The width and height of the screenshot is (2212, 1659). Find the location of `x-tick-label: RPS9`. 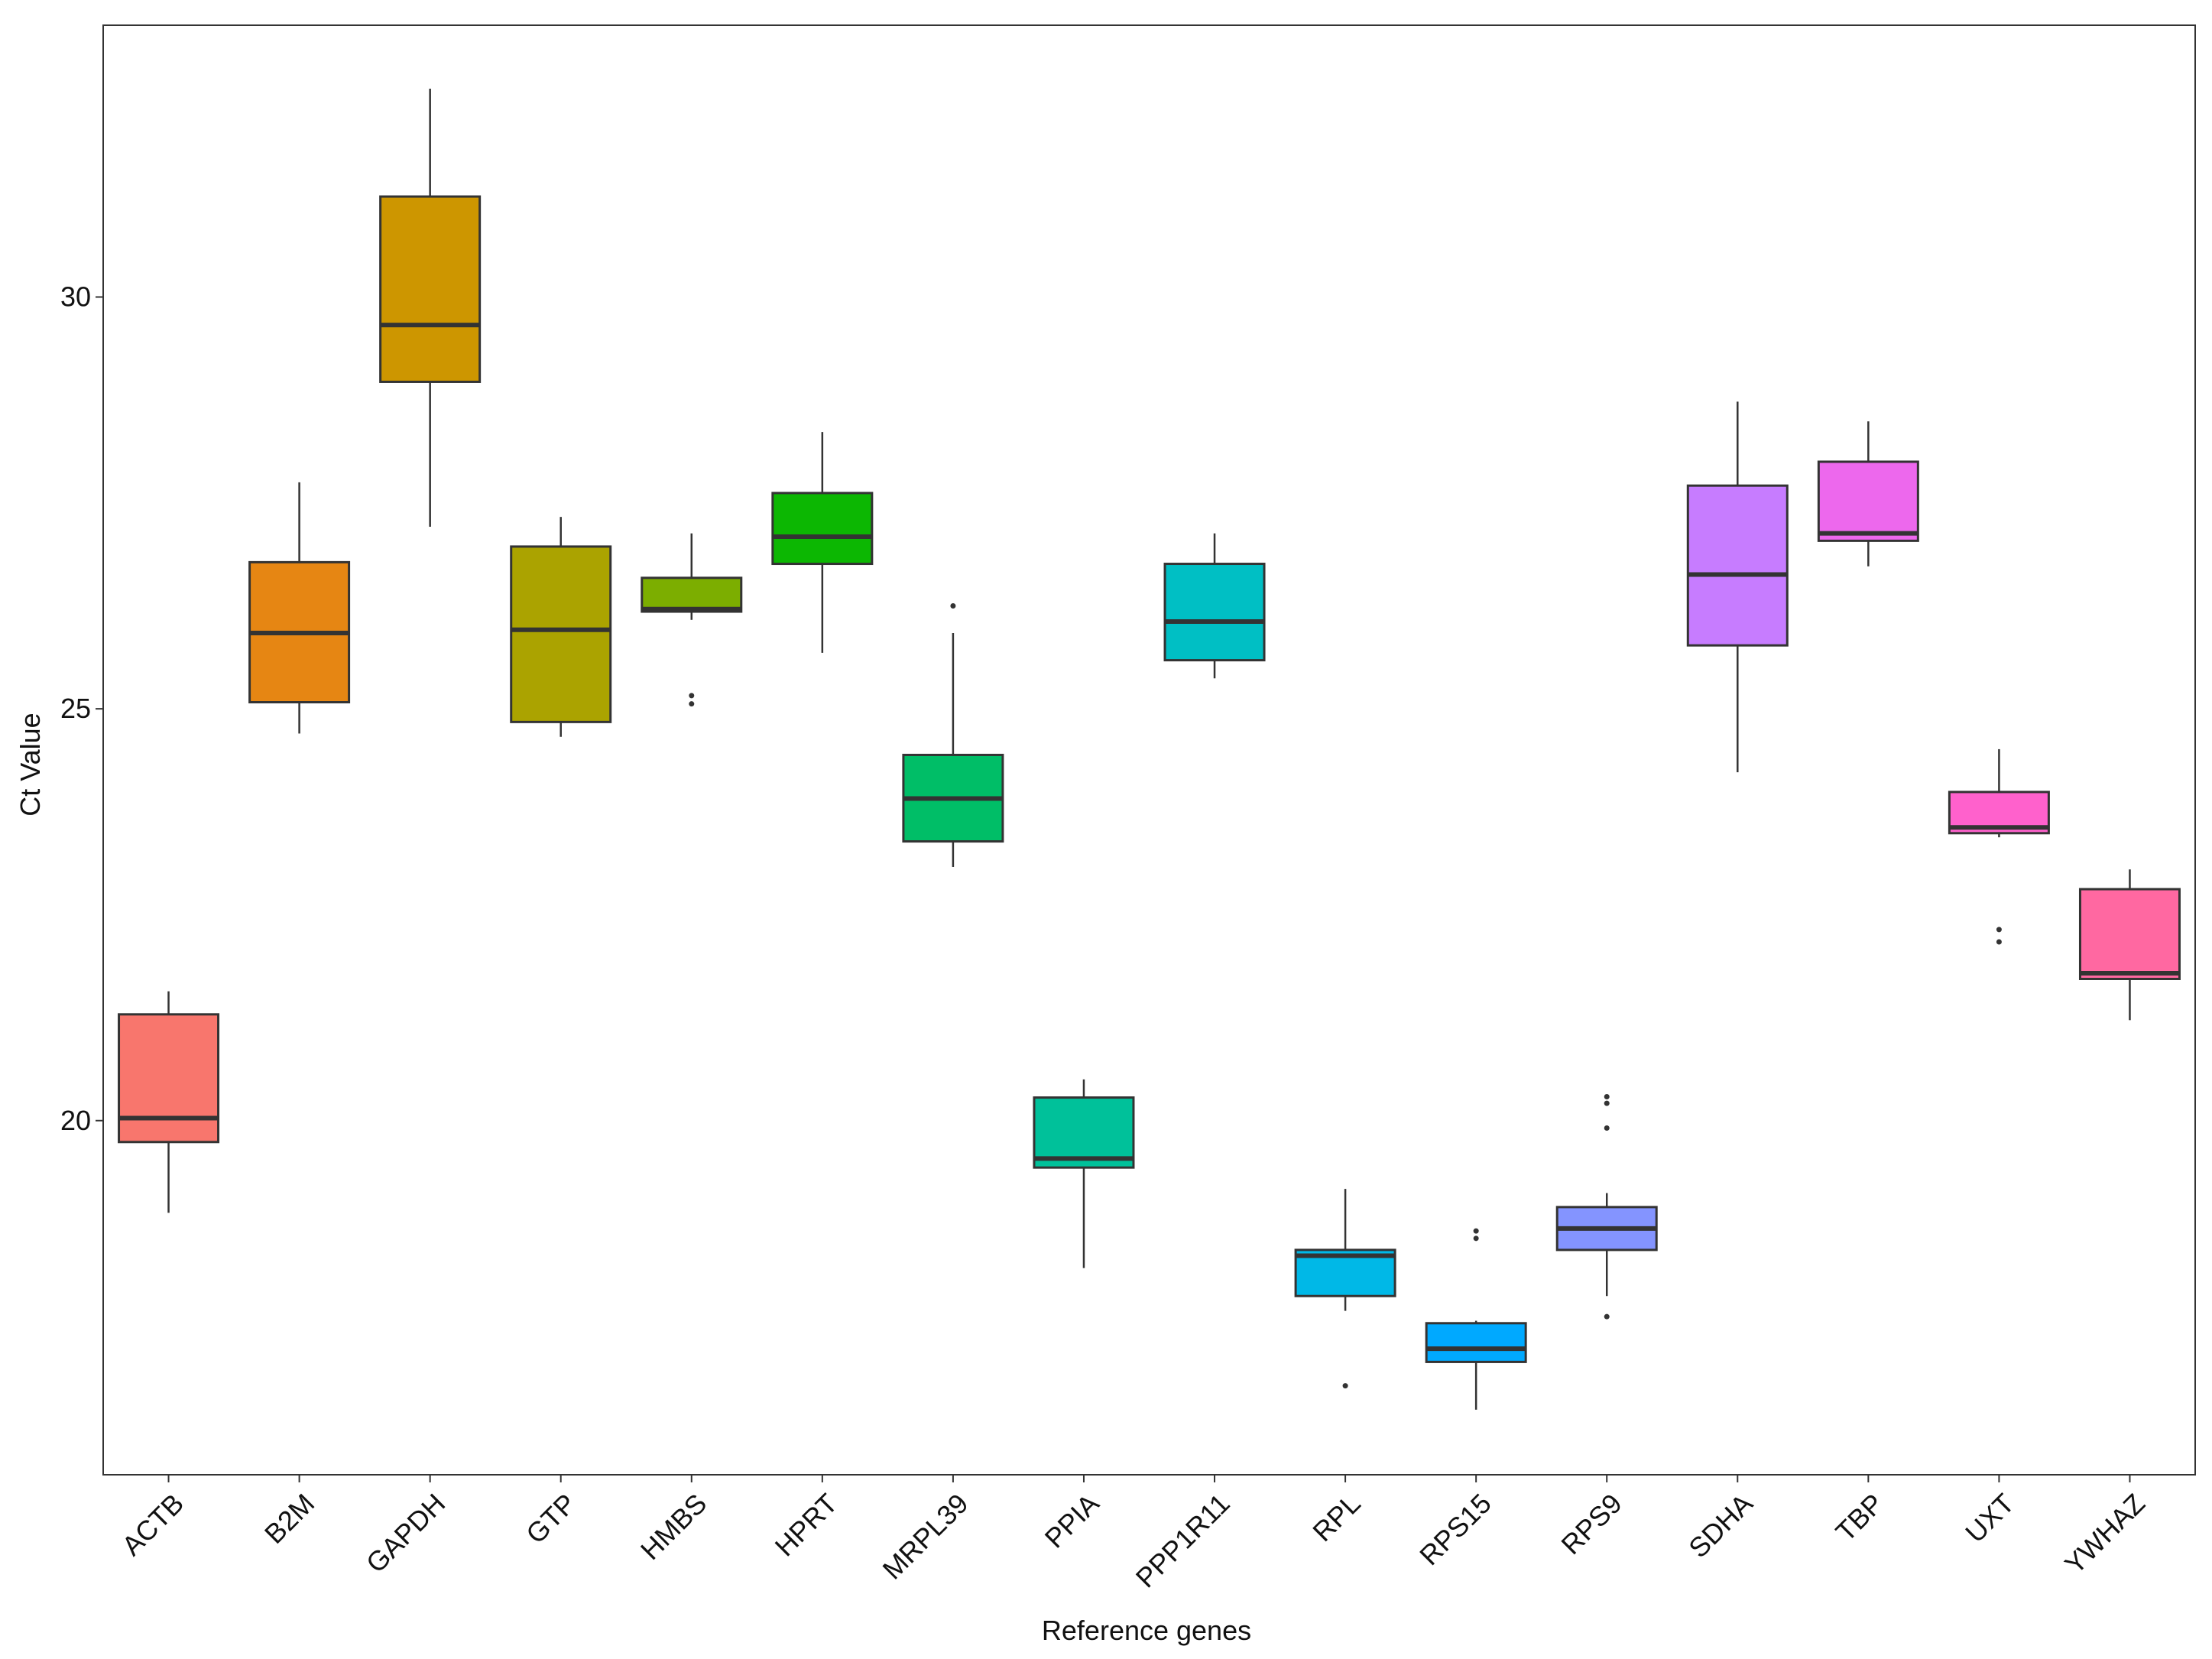

x-tick-label: RPS9 is located at coordinates (1591, 1524).